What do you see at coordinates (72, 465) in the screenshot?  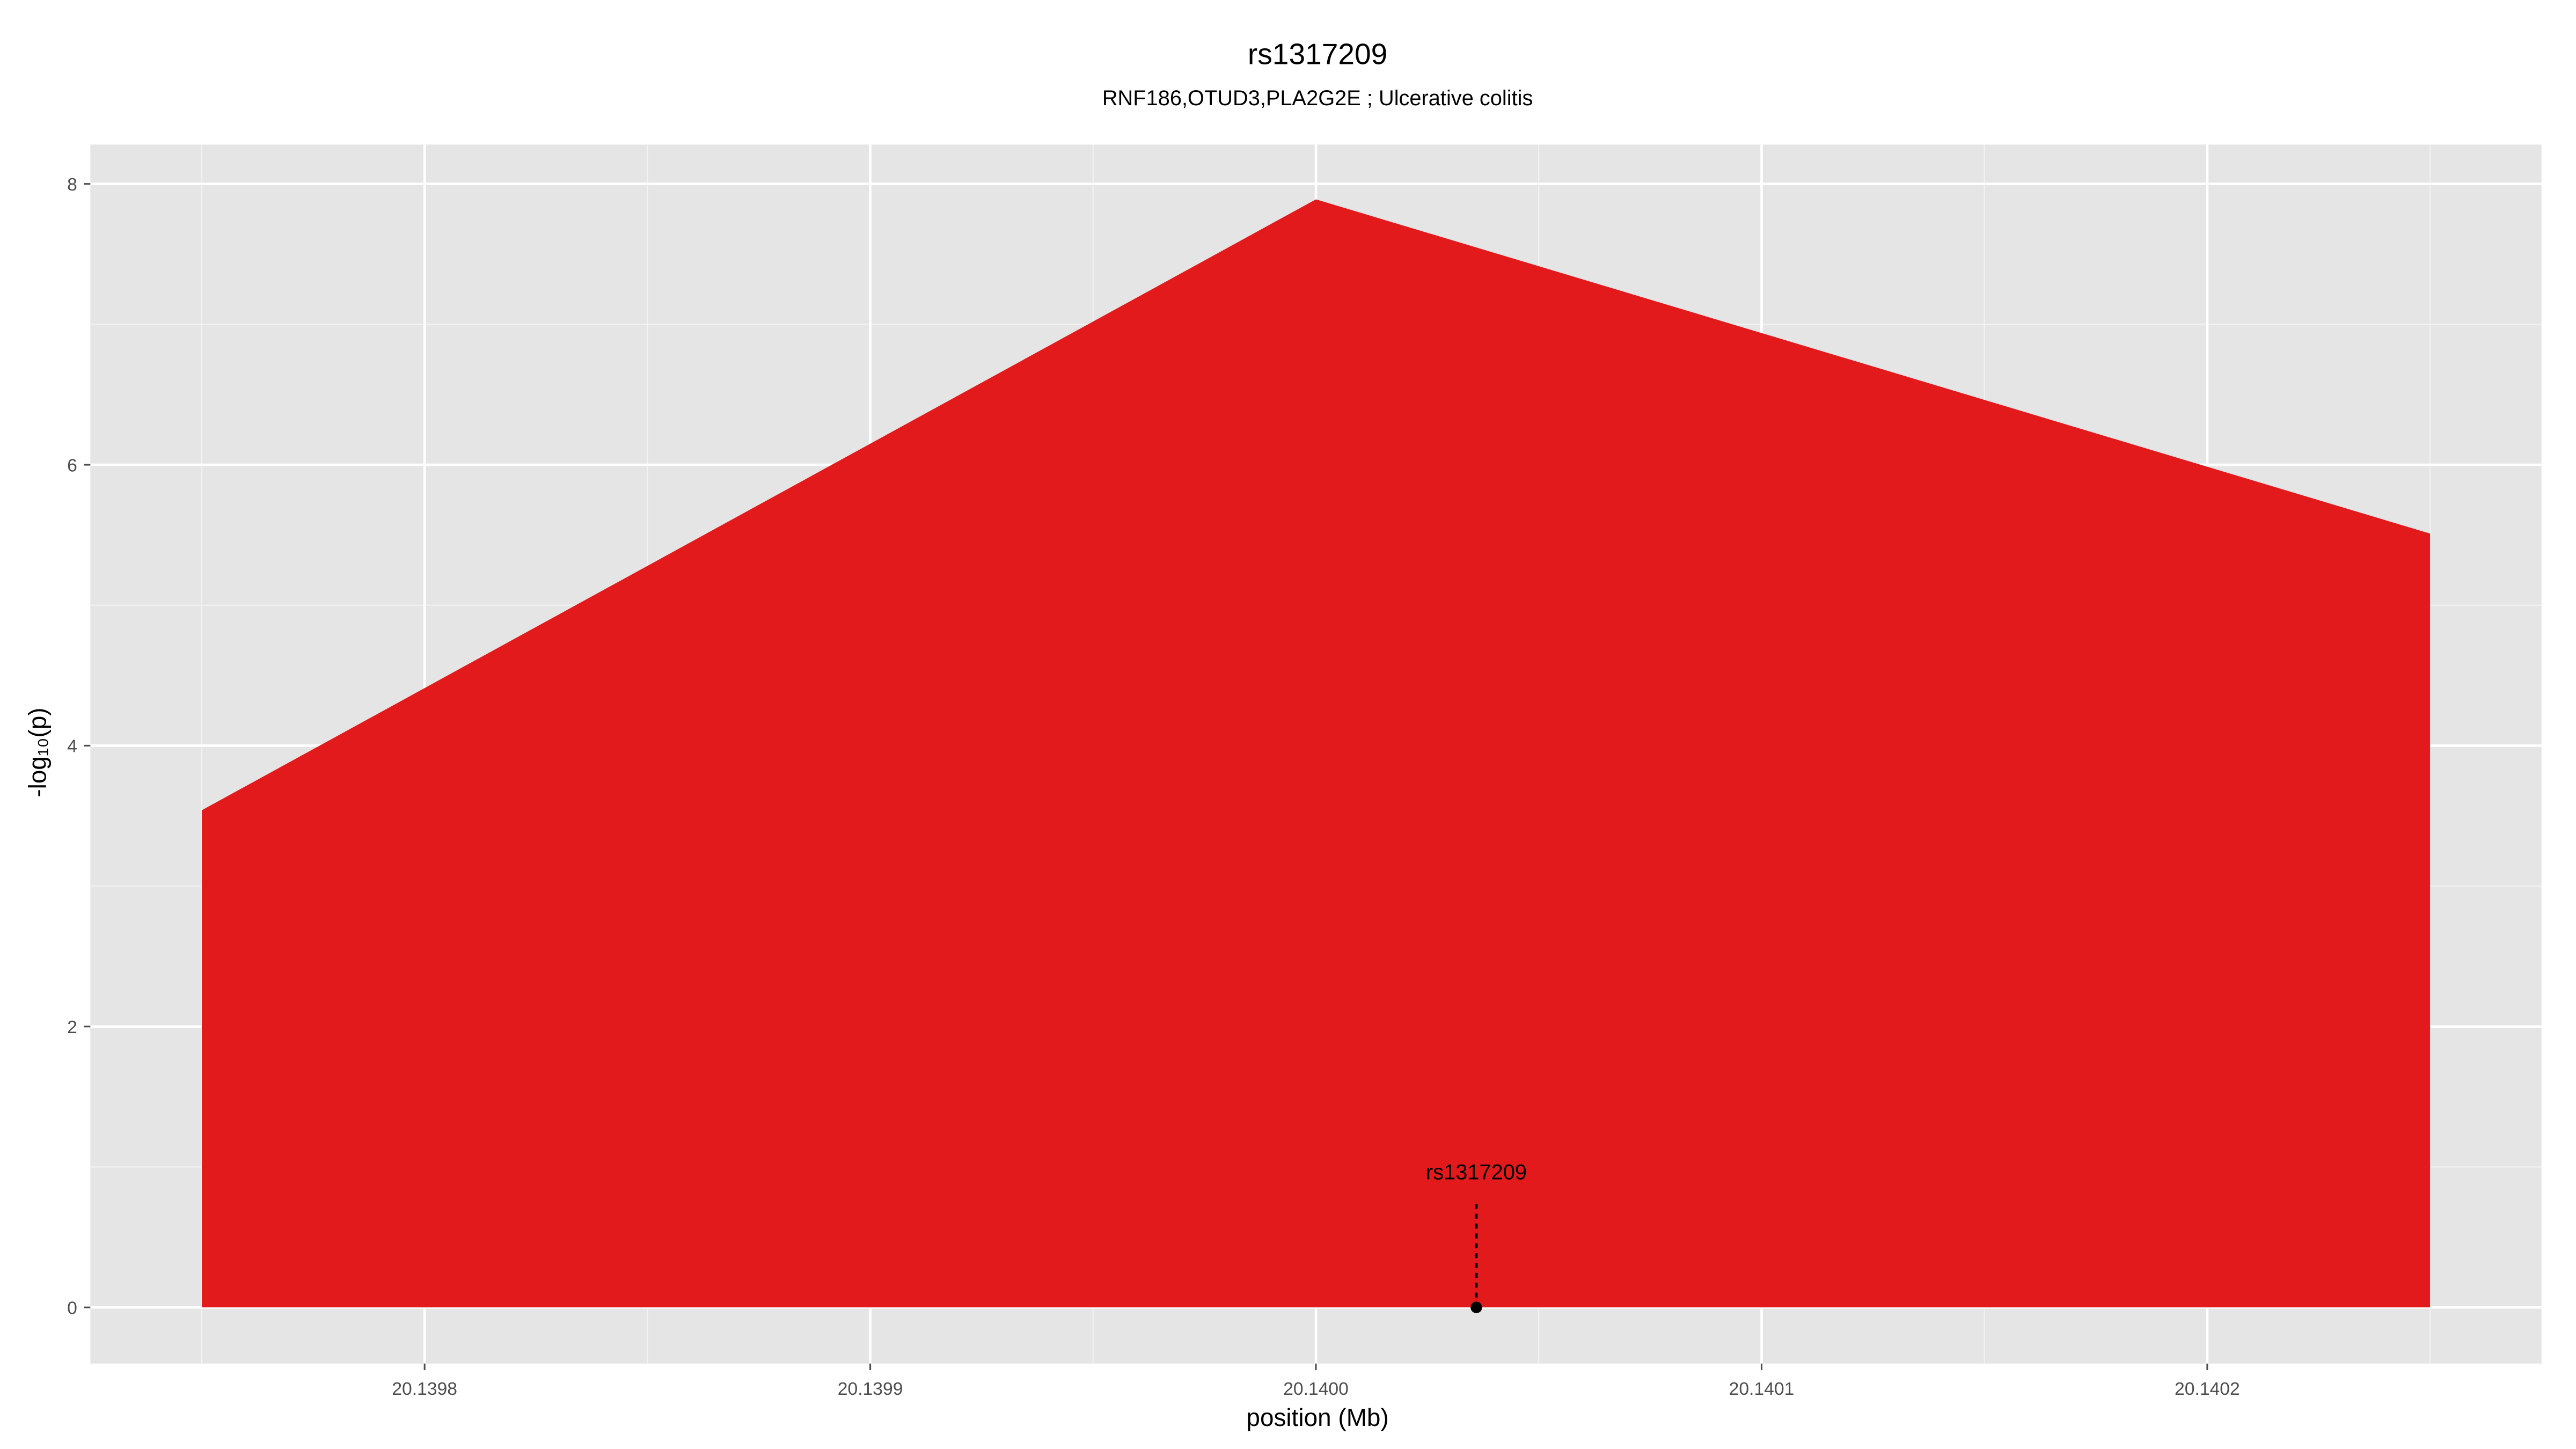 I see `y-tick-label: 6` at bounding box center [72, 465].